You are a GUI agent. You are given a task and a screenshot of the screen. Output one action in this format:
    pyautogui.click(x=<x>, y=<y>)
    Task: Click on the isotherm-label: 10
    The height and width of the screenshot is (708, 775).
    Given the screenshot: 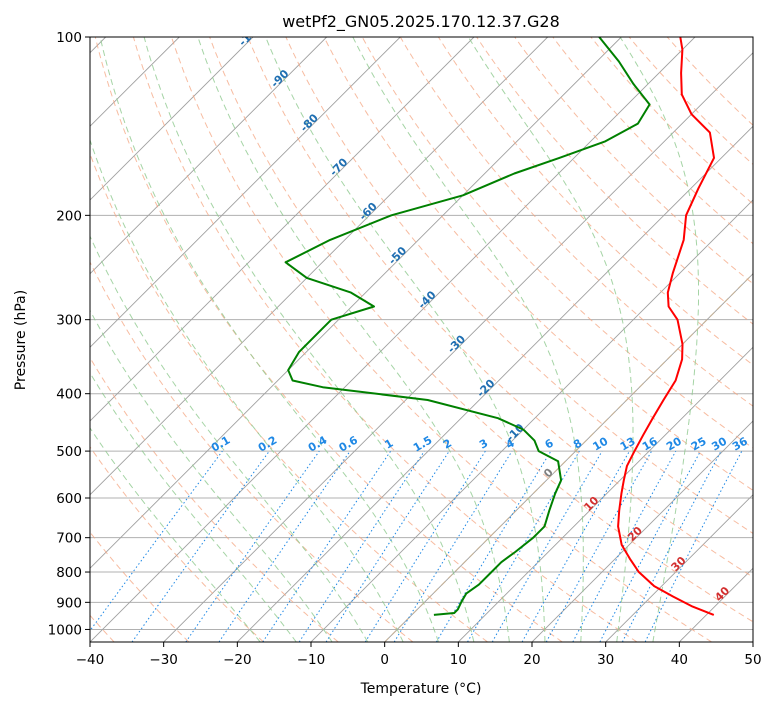 What is the action you would take?
    pyautogui.click(x=591, y=504)
    